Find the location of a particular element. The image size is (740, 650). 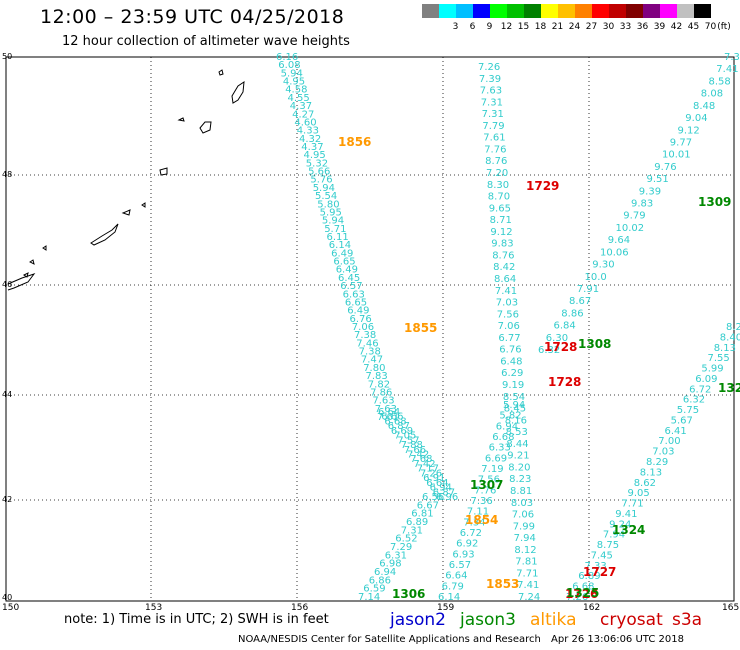

satellite-label-jason2: jason2 is located at coordinates (418, 620).